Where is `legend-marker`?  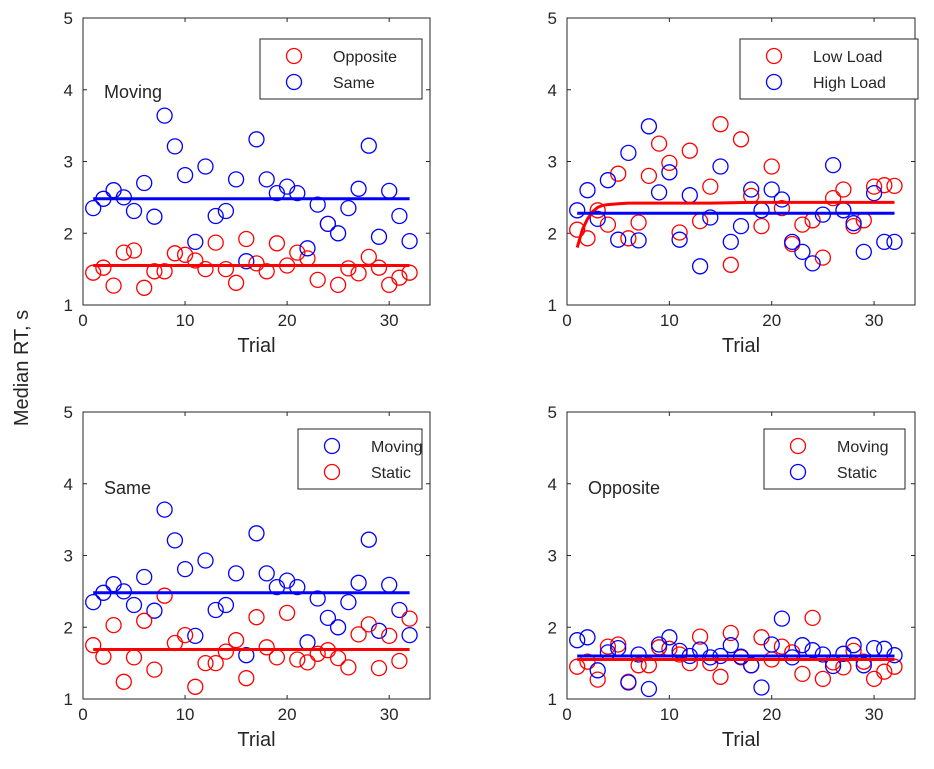
legend-marker is located at coordinates (774, 56).